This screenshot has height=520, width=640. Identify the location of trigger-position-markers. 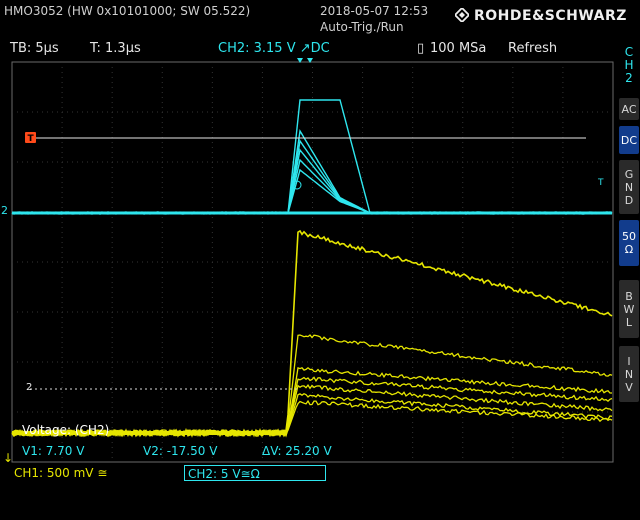
(305, 60).